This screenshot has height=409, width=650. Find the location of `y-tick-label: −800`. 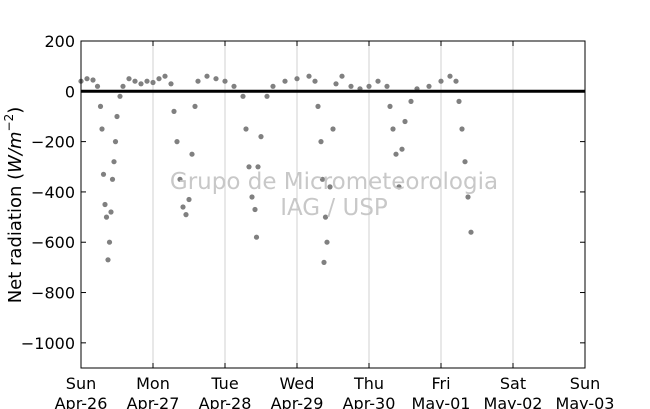

y-tick-label: −800 is located at coordinates (53, 293).